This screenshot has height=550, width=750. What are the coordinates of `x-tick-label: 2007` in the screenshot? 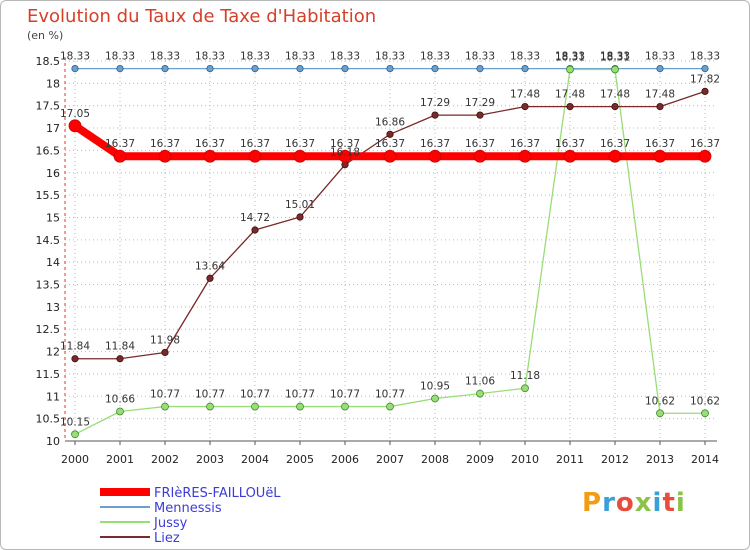 It's located at (390, 459).